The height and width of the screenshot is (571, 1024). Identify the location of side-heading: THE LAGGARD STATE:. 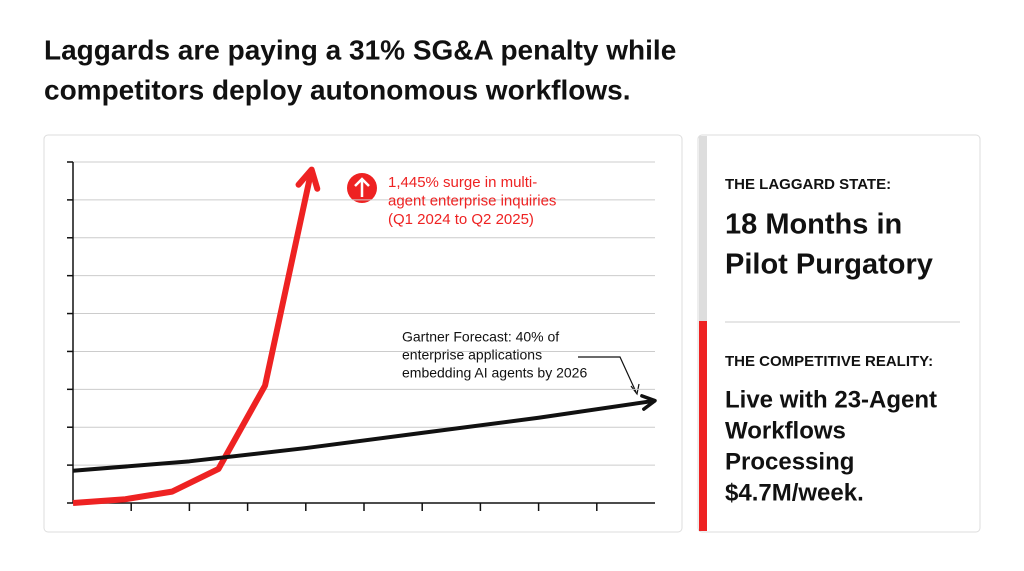
(808, 184).